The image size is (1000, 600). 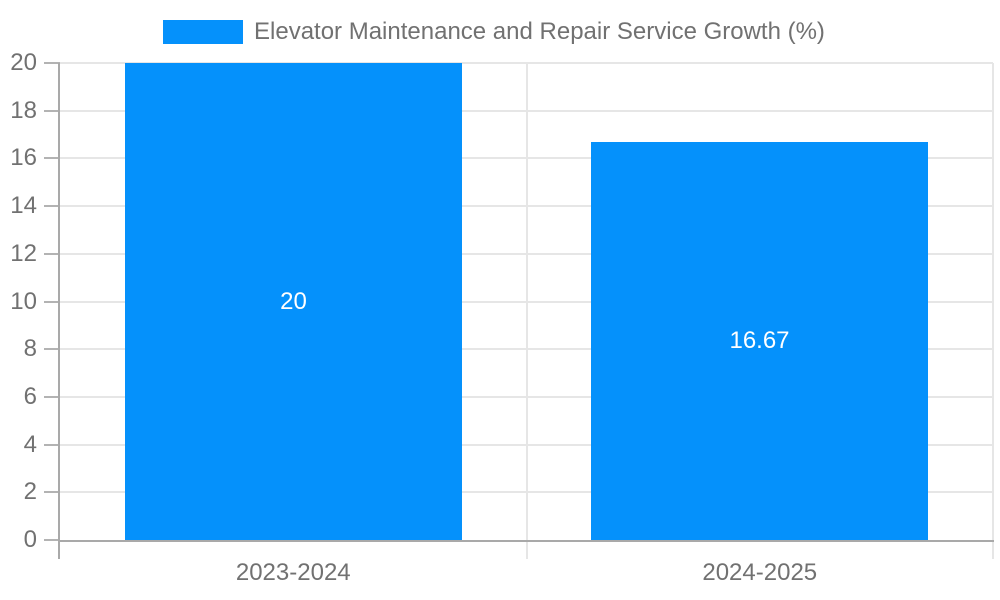 I want to click on plot-right-border, so click(x=993, y=311).